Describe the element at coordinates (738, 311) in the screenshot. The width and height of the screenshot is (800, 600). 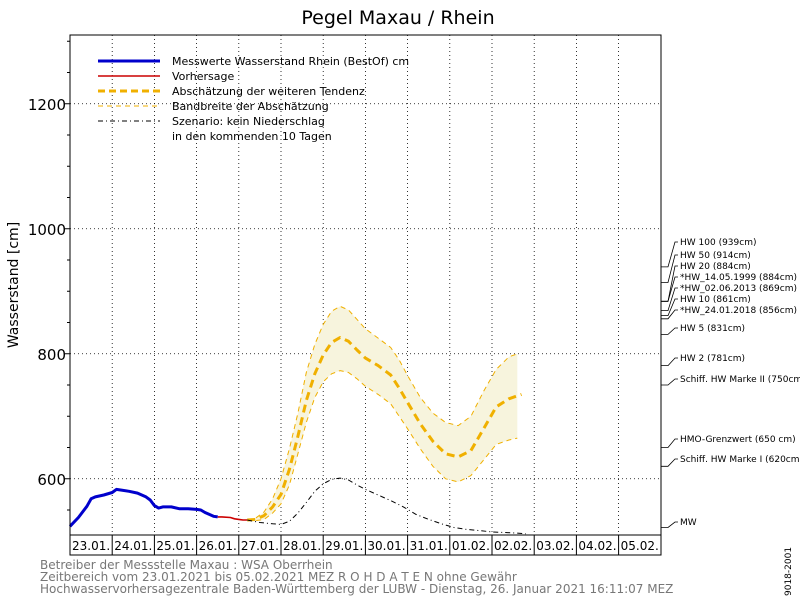
I see `reference-label: *HW_24.01.2018 (856cm)` at that location.